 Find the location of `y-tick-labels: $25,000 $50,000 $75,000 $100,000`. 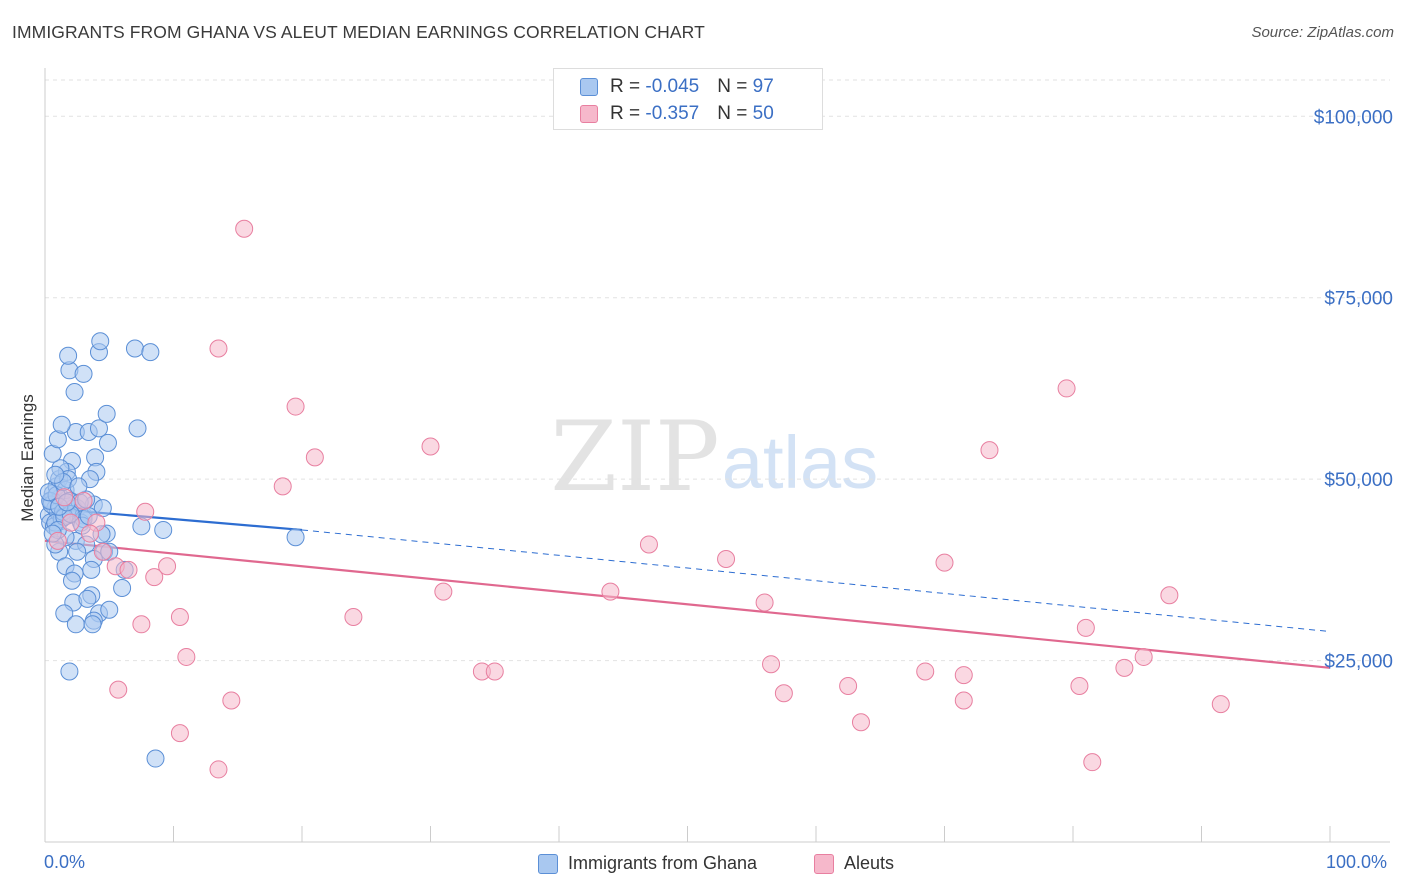

y-tick-labels: $25,000 $50,000 $75,000 $100,000 is located at coordinates (1353, 389).